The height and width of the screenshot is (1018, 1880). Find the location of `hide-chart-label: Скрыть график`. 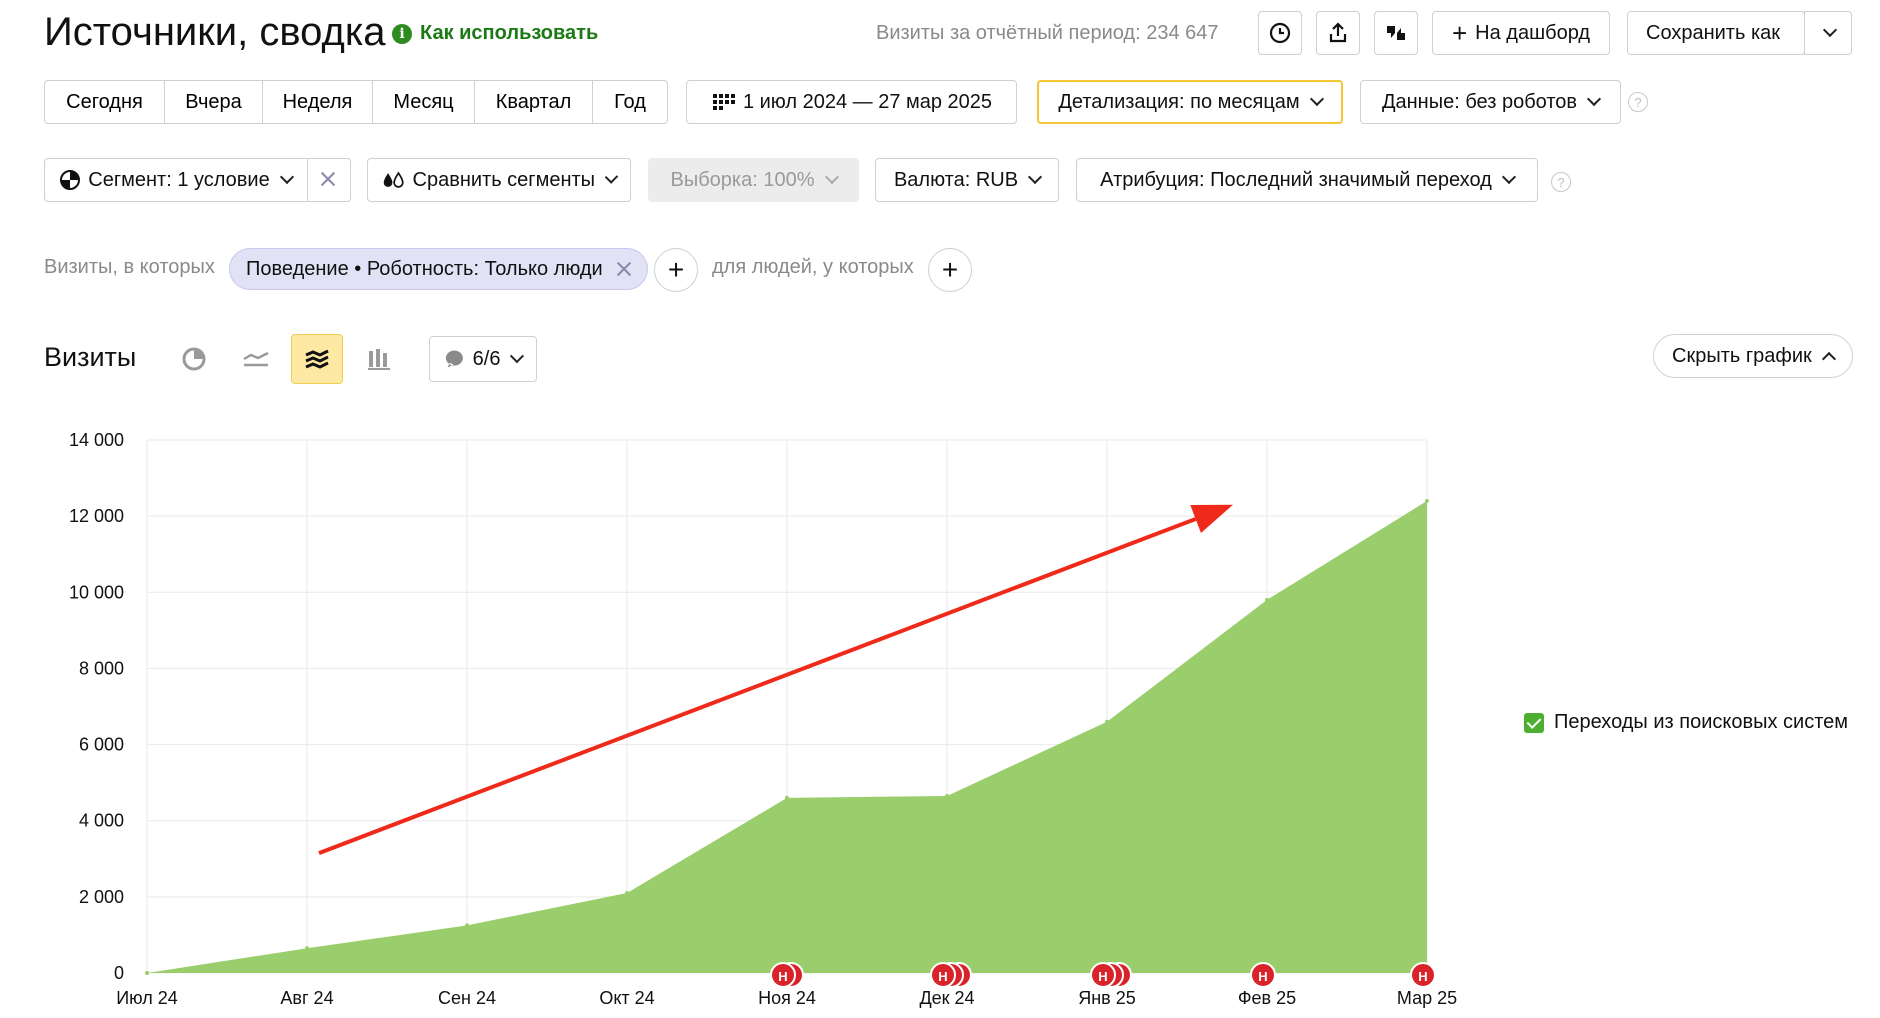

hide-chart-label: Скрыть график is located at coordinates (1742, 355).